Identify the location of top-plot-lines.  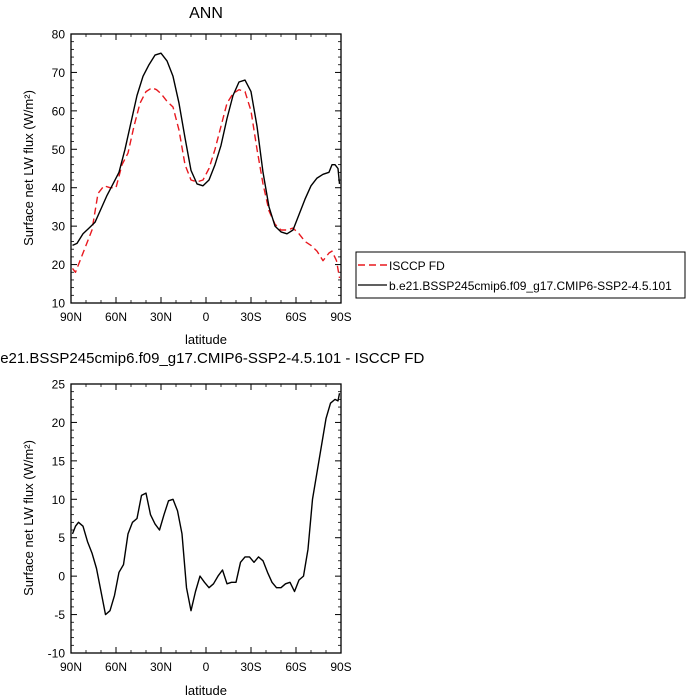
(206, 165).